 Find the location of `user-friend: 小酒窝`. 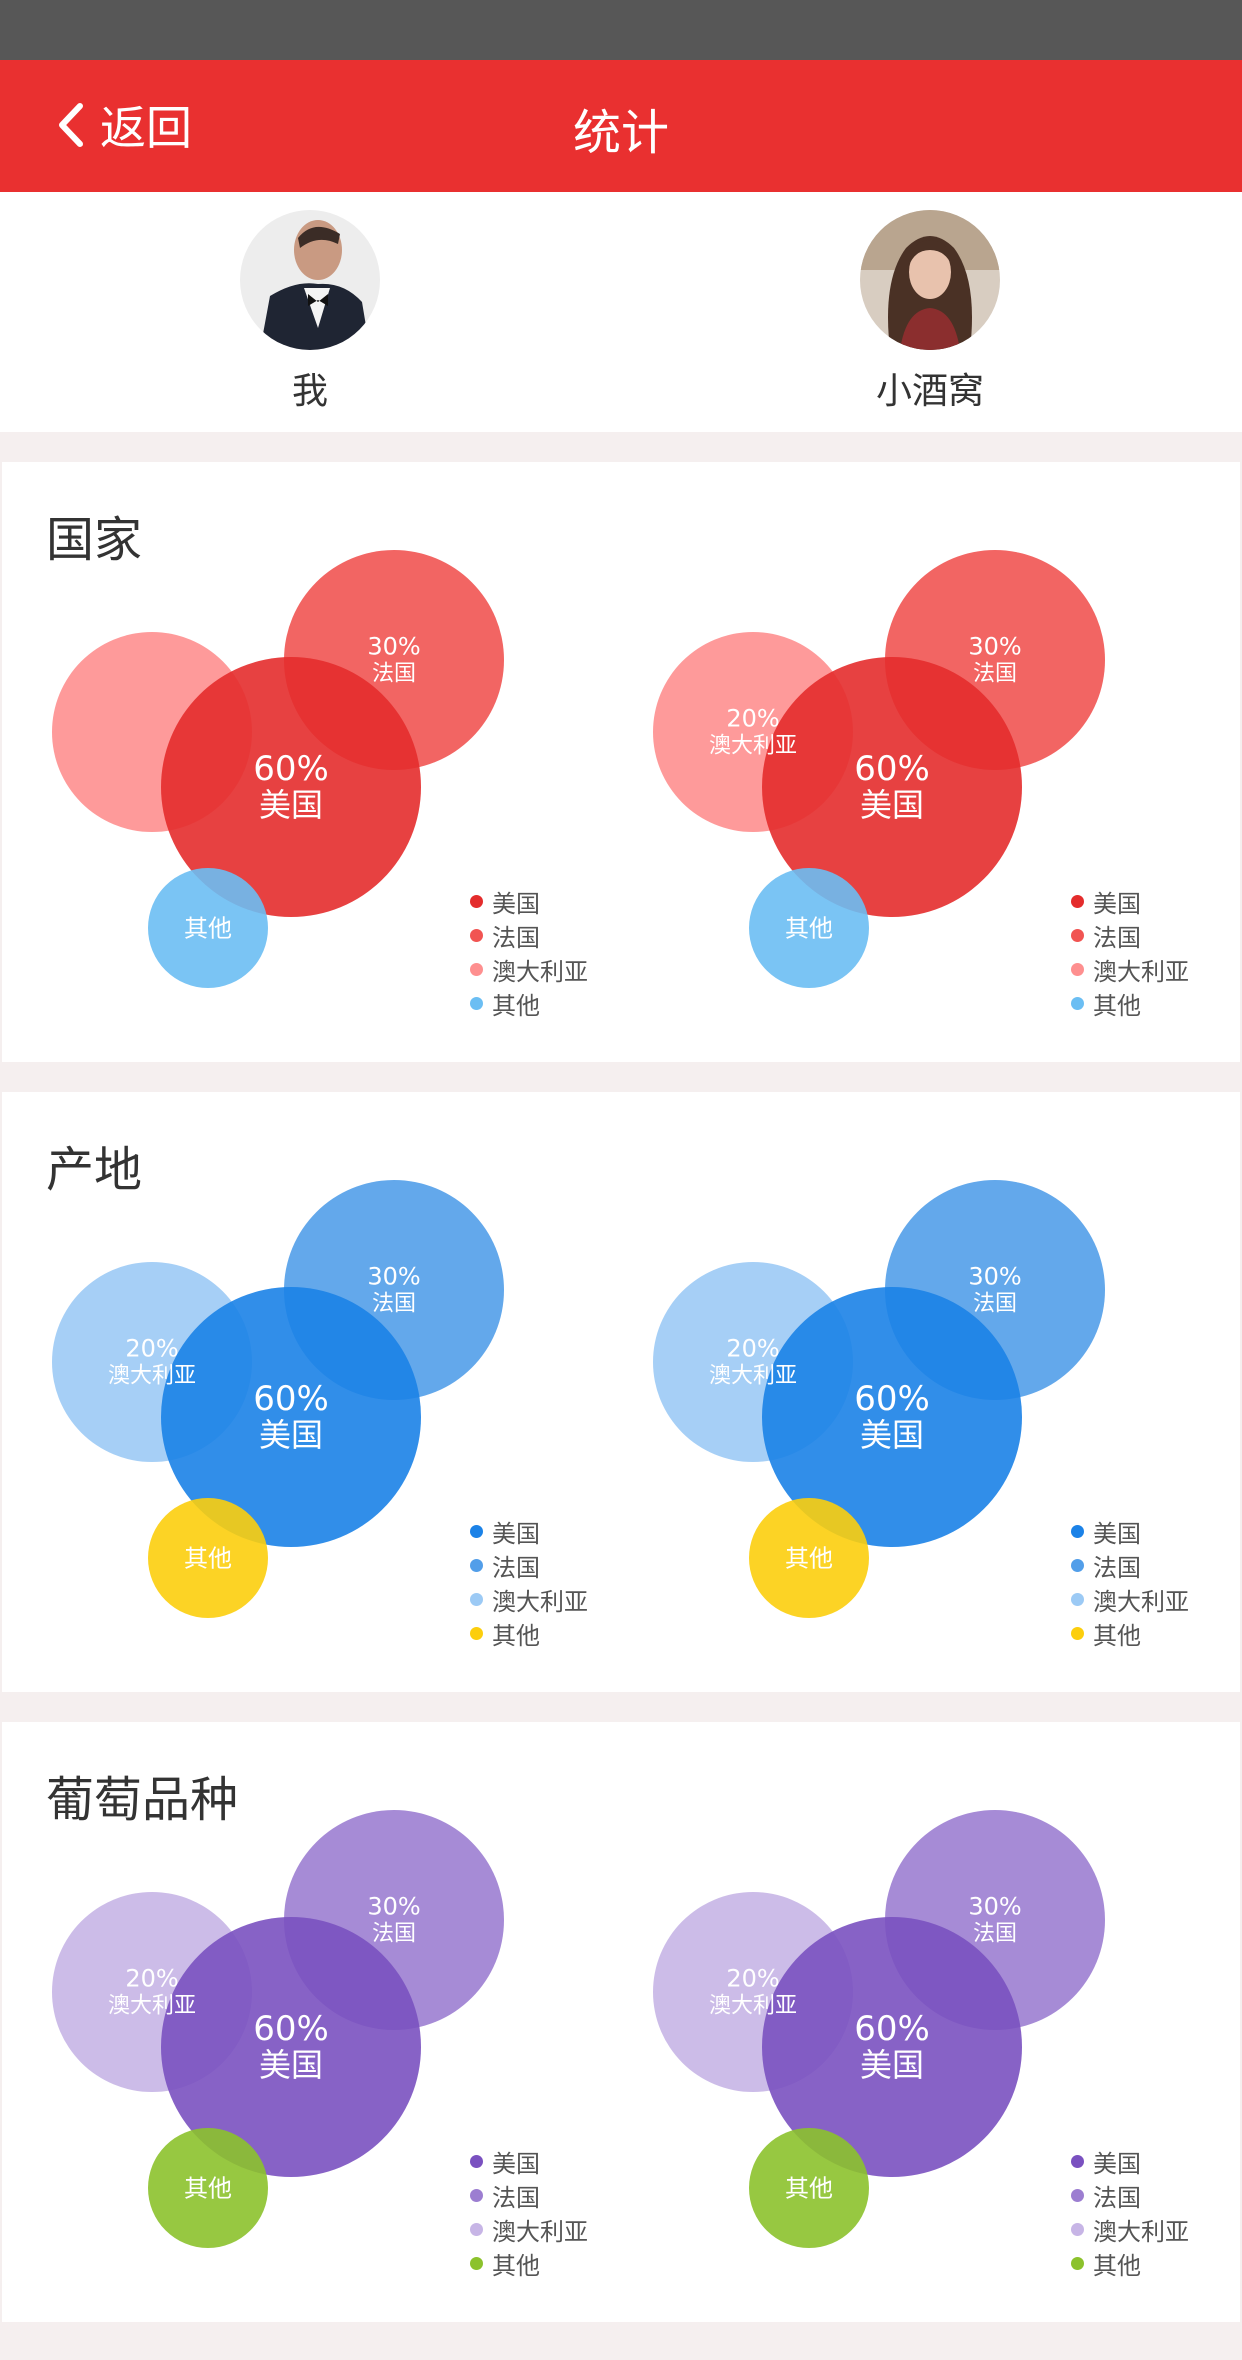

user-friend: 小酒窝 is located at coordinates (930, 312).